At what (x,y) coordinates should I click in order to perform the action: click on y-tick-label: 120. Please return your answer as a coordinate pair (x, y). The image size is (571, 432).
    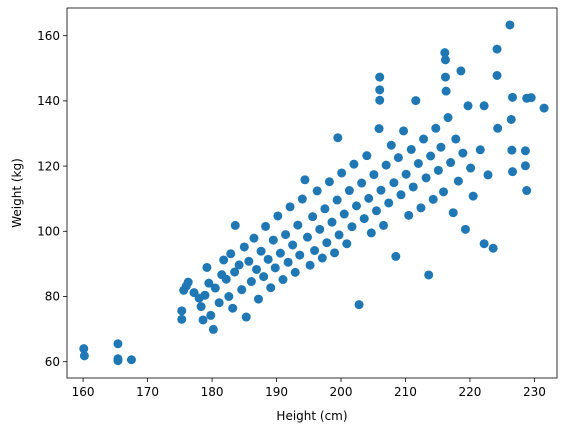
    Looking at the image, I should click on (48, 166).